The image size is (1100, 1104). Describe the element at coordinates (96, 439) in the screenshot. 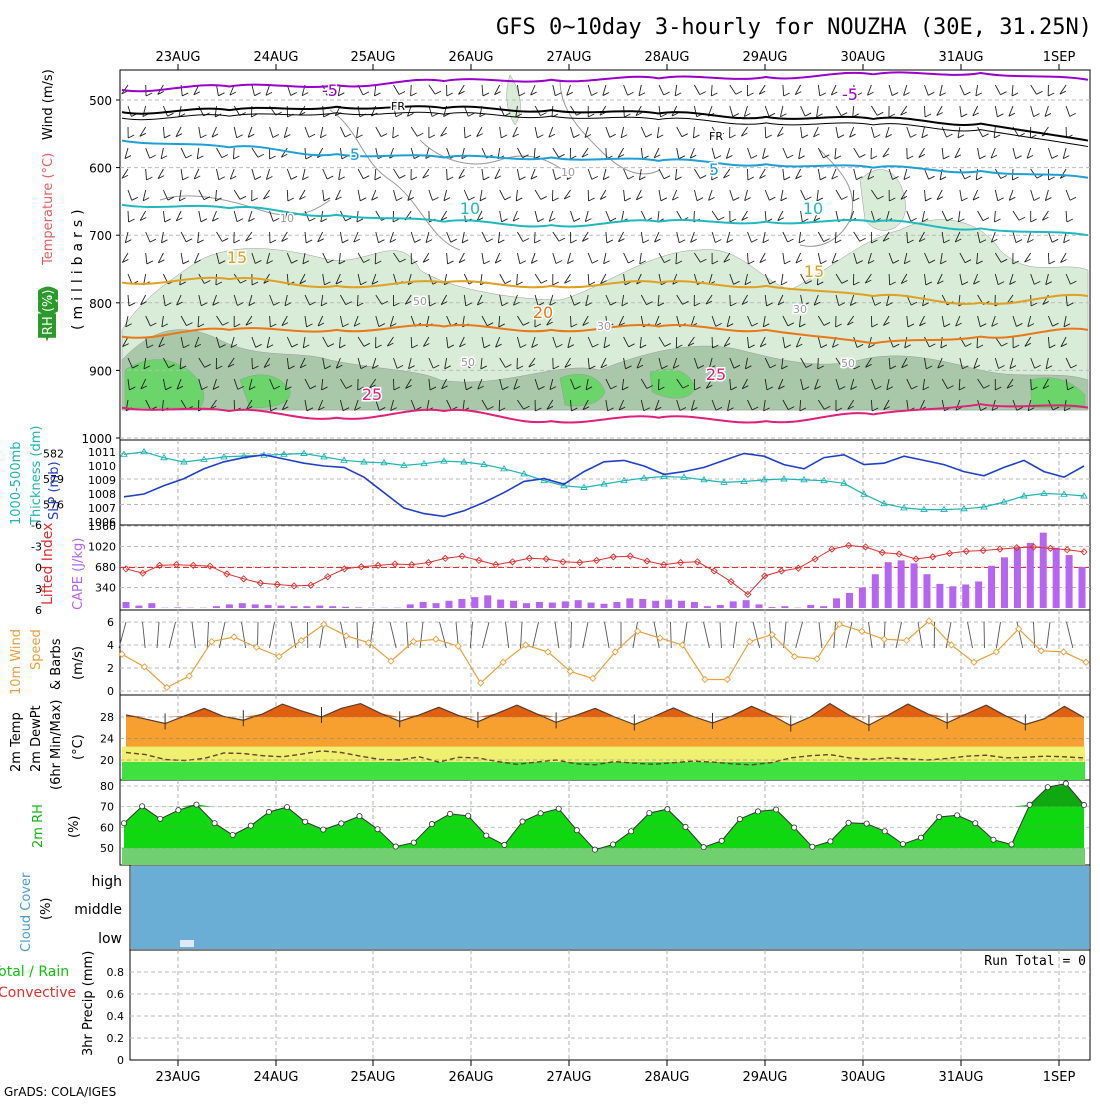

I see `pressure-tick-label: 1000` at that location.